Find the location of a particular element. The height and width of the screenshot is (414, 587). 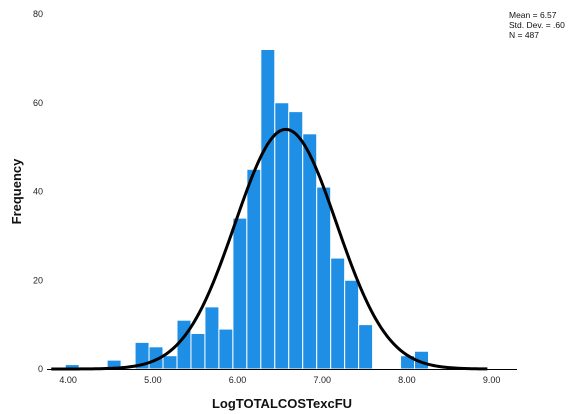

x-tick-label: 8.00 is located at coordinates (407, 380).